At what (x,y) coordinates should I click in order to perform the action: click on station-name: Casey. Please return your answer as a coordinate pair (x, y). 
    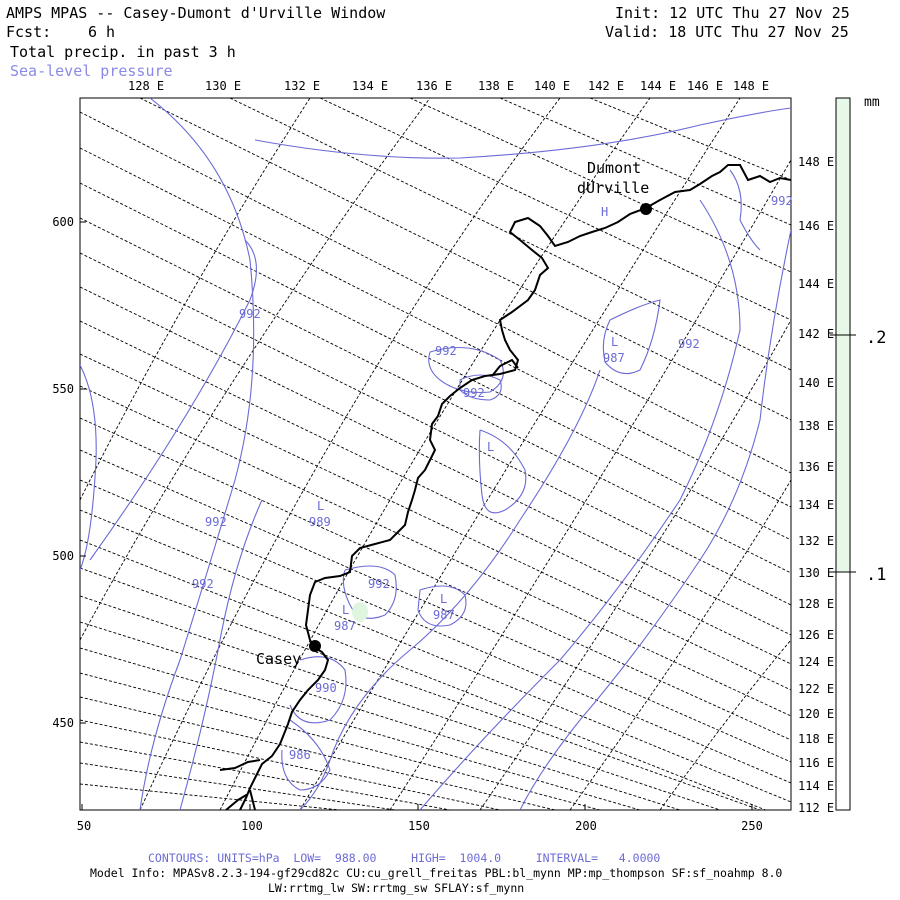
    Looking at the image, I should click on (278, 659).